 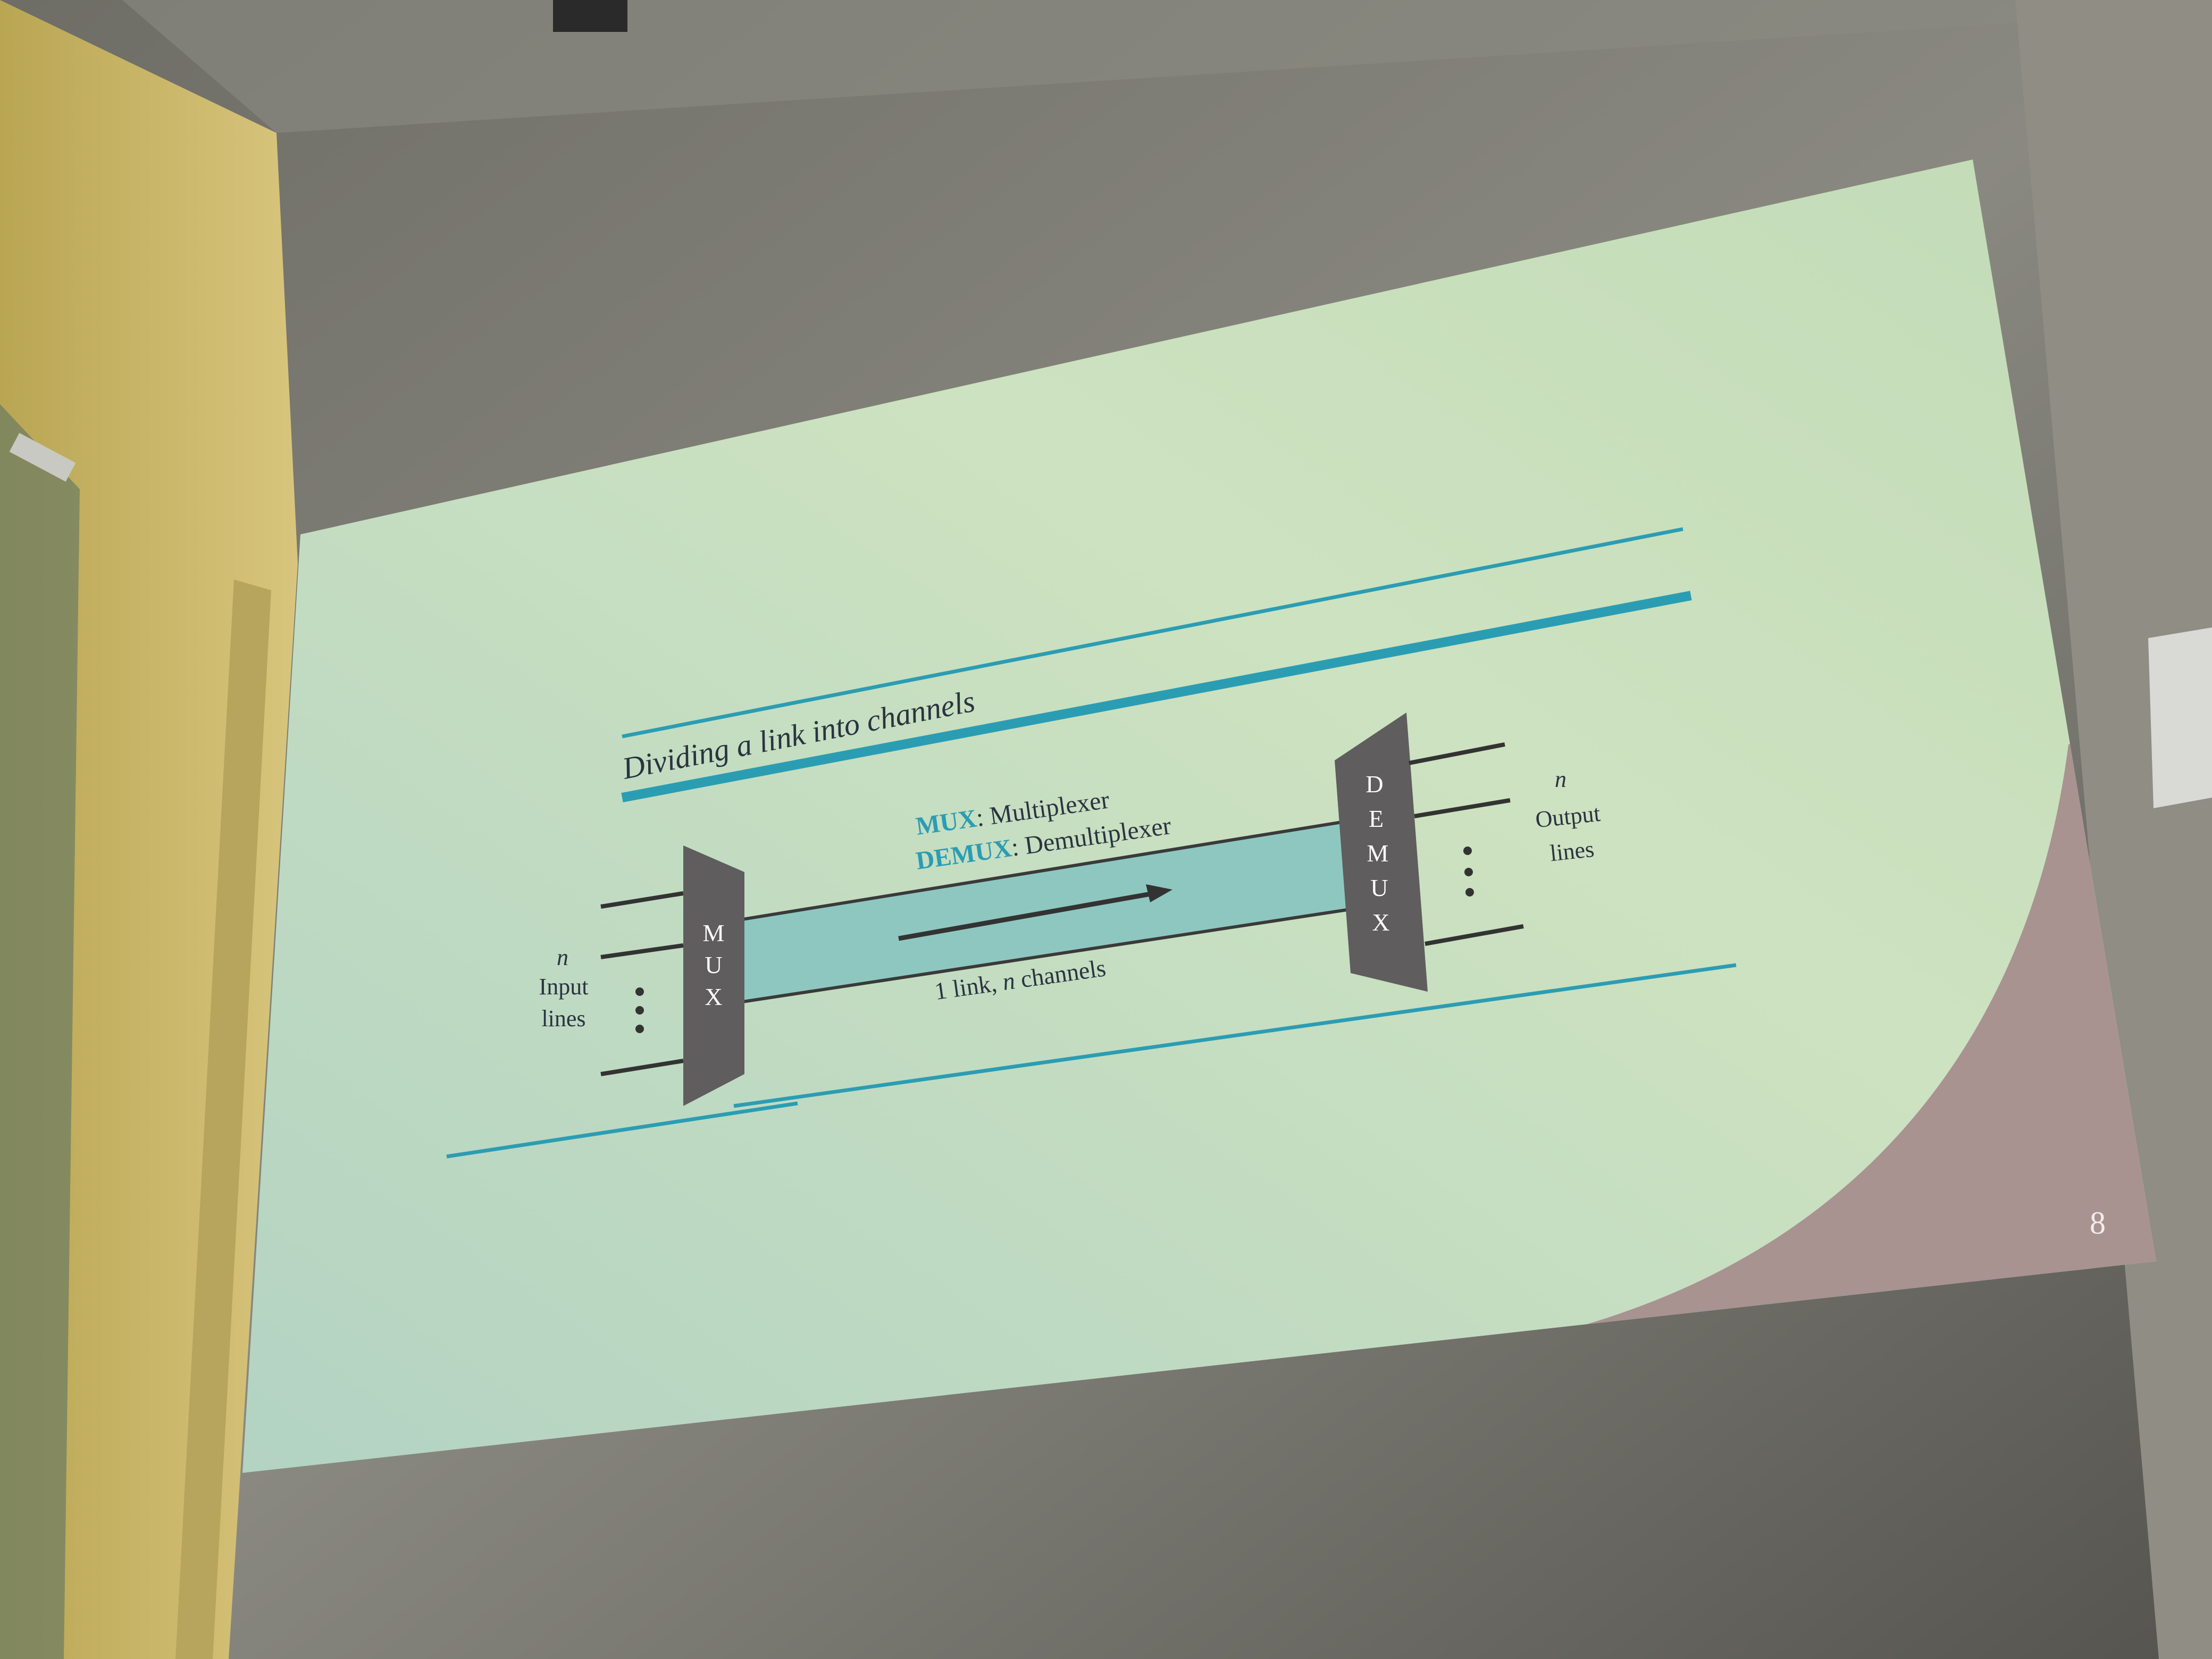 What do you see at coordinates (1026, 916) in the screenshot?
I see `link-arrow-shaft` at bounding box center [1026, 916].